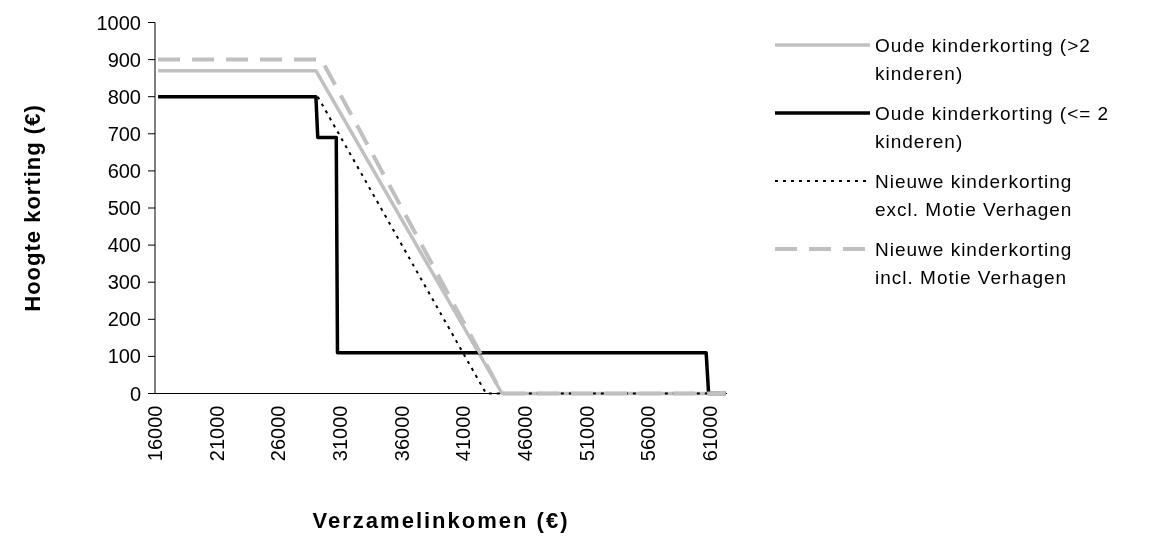 The width and height of the screenshot is (1176, 544). What do you see at coordinates (118, 22) in the screenshot?
I see `y-tick-label: 1000` at bounding box center [118, 22].